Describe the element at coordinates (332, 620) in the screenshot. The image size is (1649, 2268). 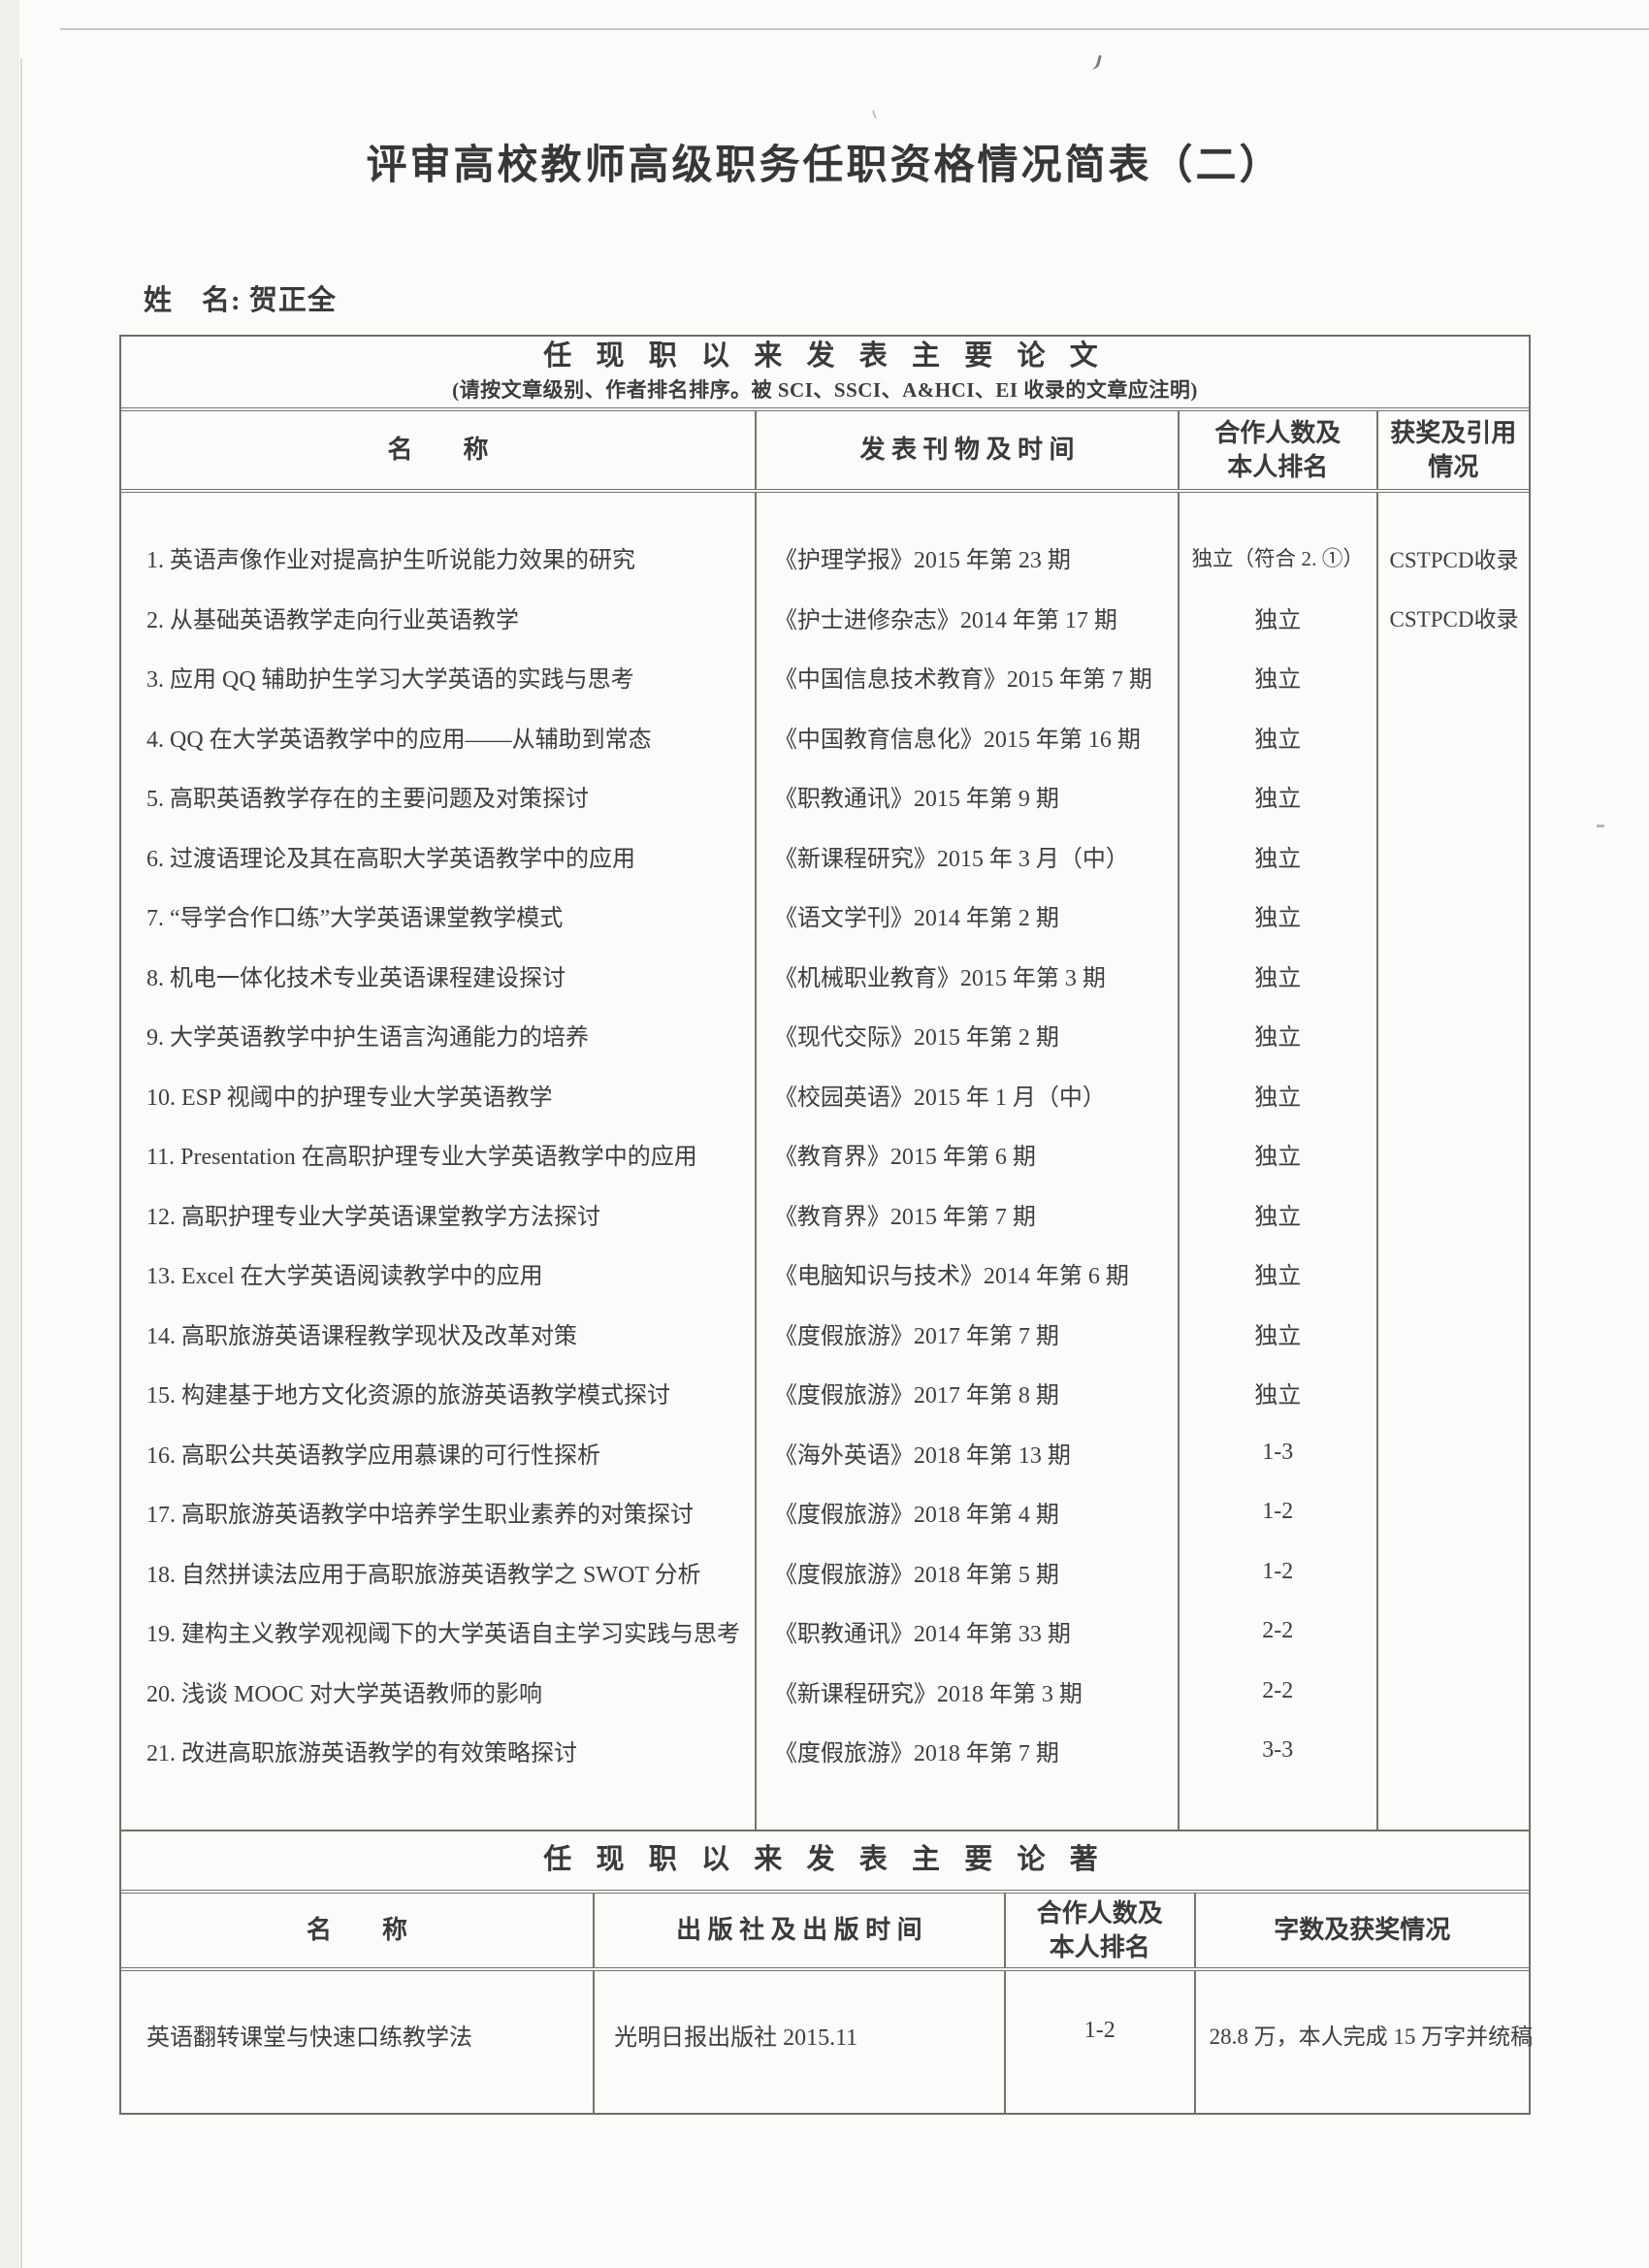
I see `paper-title: 2. 从基础英语教学走向行业英语教学` at that location.